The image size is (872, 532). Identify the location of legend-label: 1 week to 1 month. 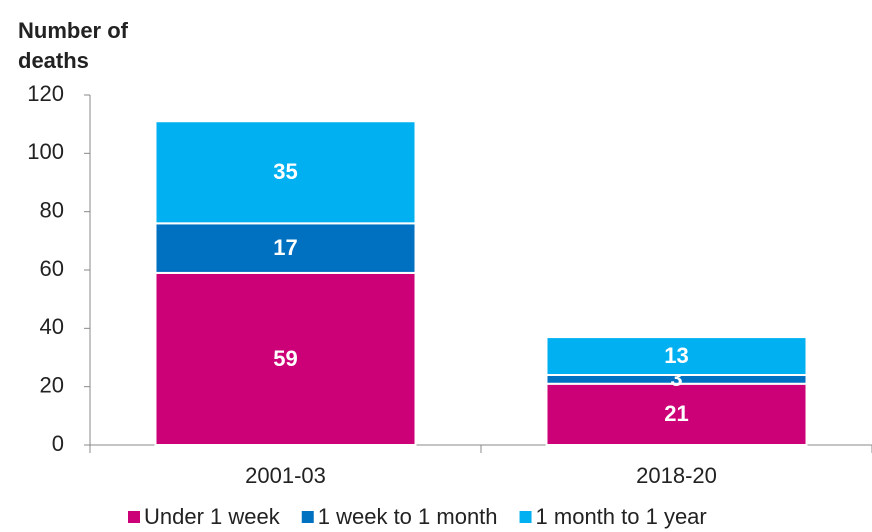
(408, 516).